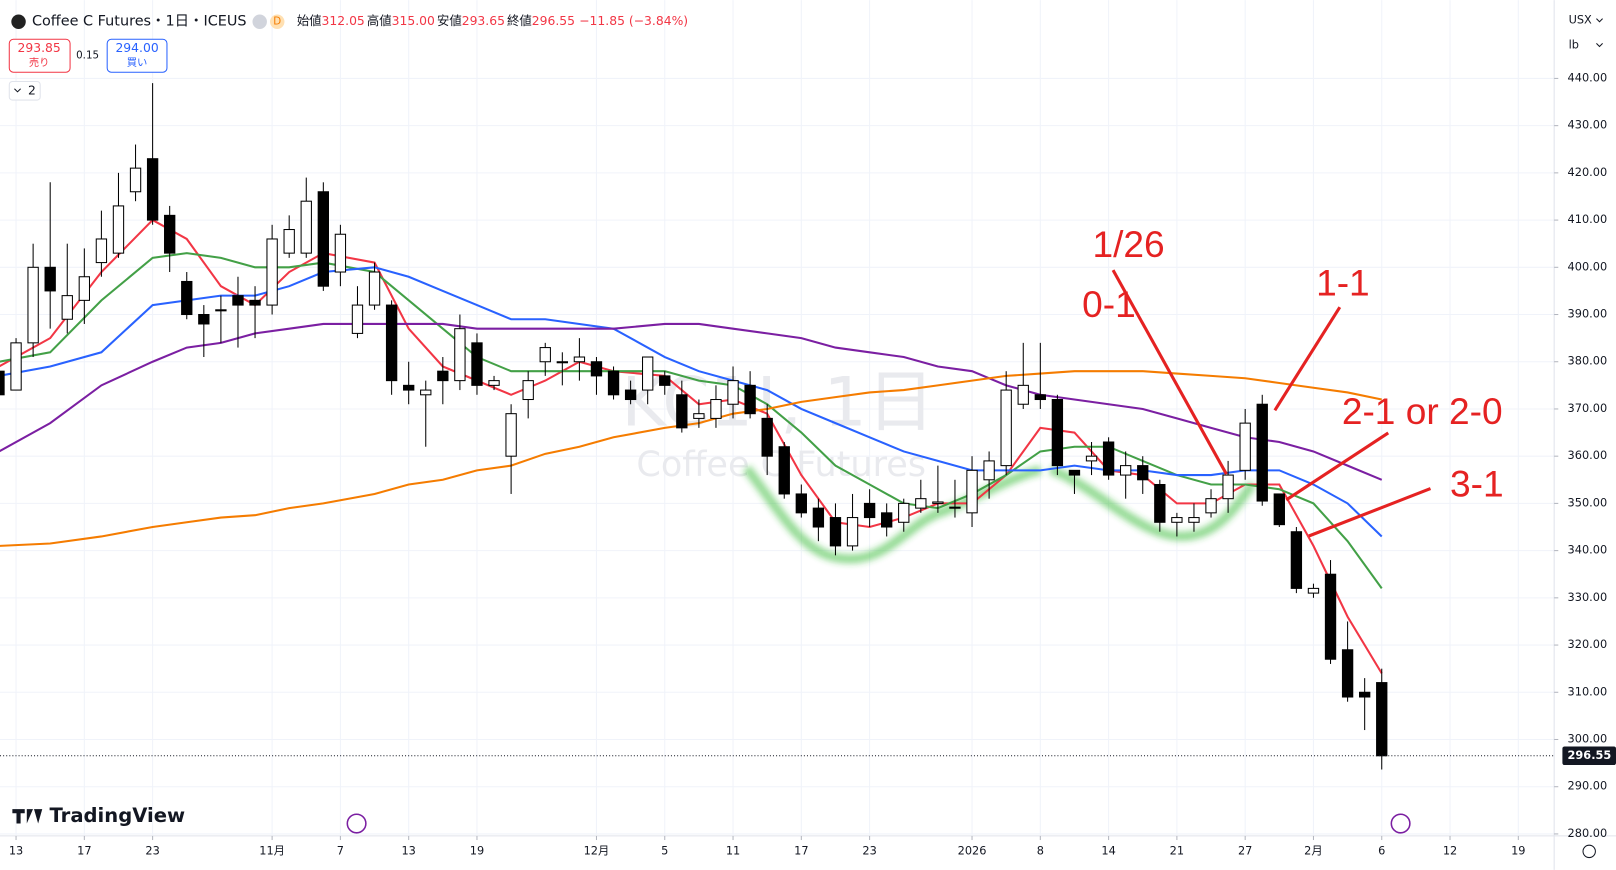 This screenshot has width=1616, height=870. What do you see at coordinates (1313, 850) in the screenshot?
I see `x-tick-label: 2月` at bounding box center [1313, 850].